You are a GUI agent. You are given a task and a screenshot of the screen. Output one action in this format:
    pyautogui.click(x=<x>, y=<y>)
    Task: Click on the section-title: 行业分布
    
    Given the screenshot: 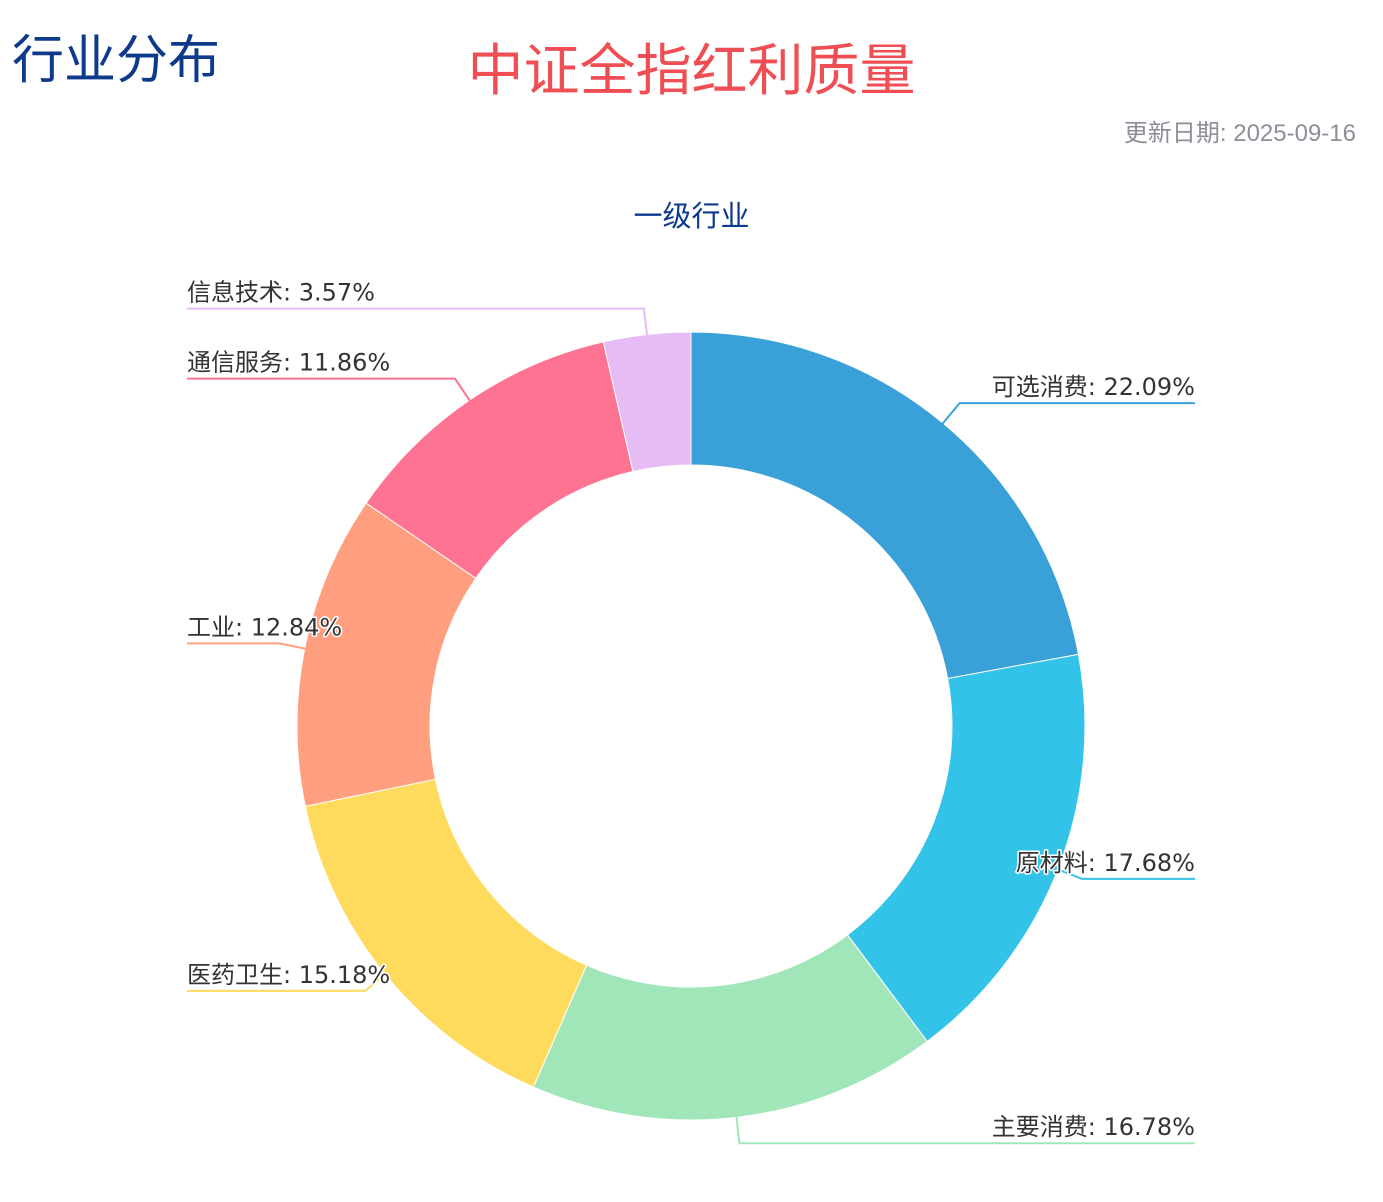 What is the action you would take?
    pyautogui.click(x=116, y=61)
    